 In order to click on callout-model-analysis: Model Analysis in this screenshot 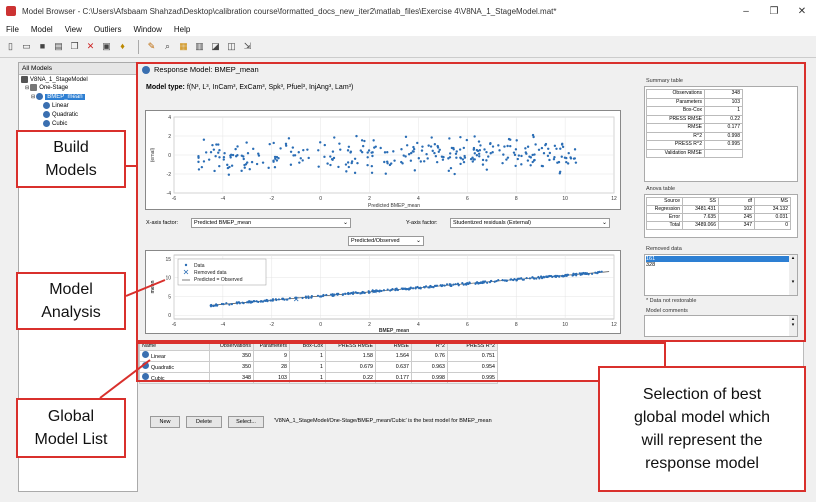, I will do `click(71, 301)`.